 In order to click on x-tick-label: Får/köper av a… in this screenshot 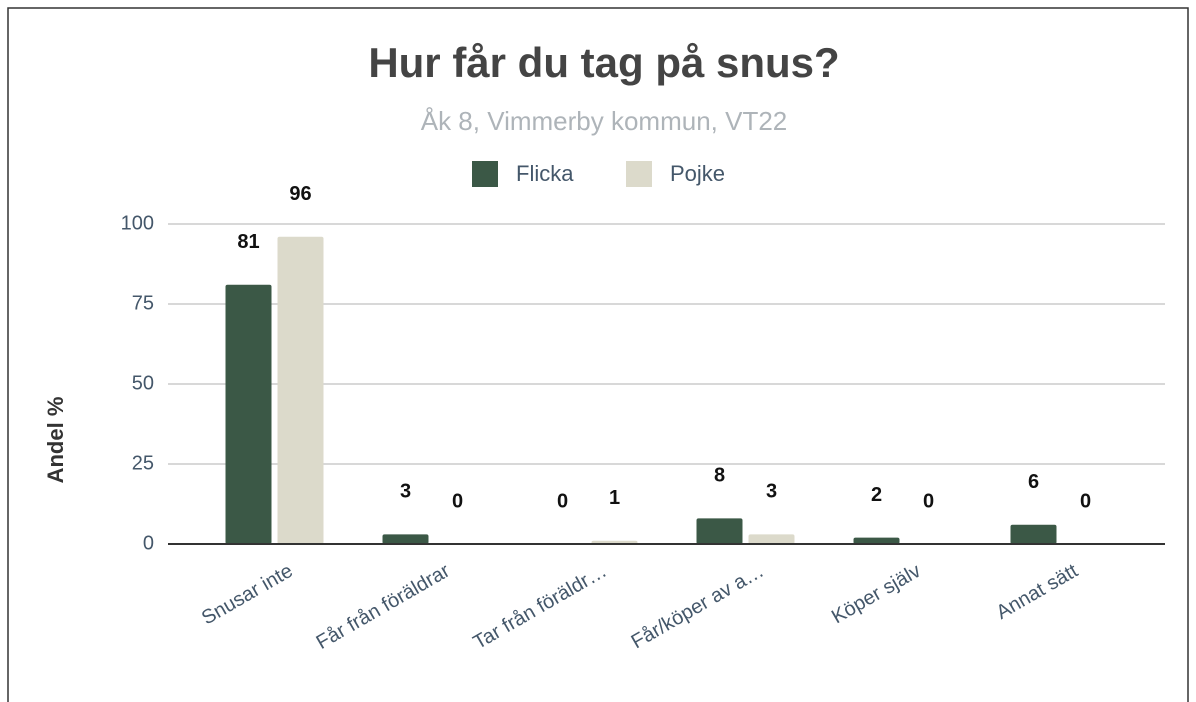, I will do `click(698, 607)`.